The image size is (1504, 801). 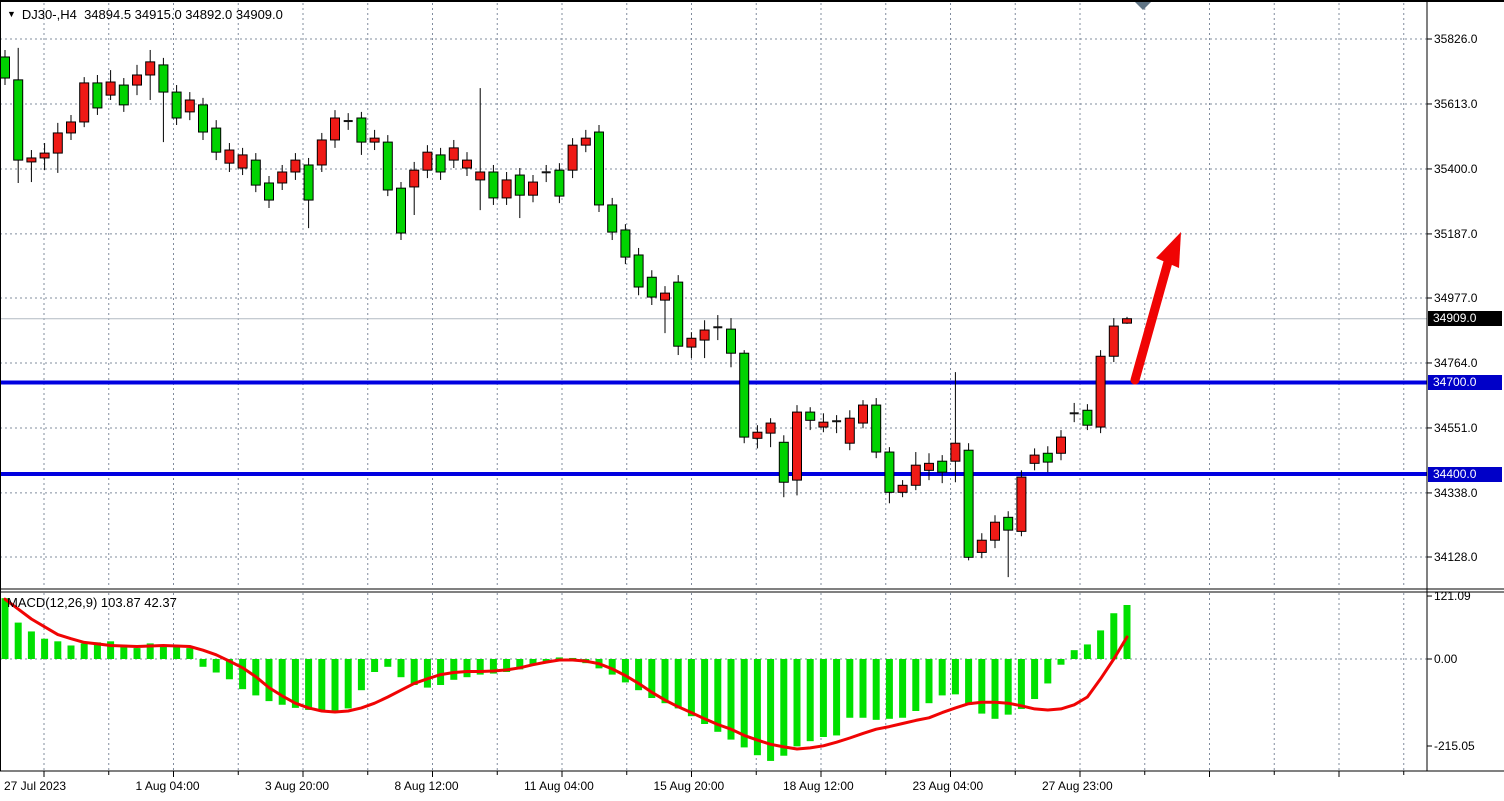 What do you see at coordinates (1456, 233) in the screenshot?
I see `price-axis-label: 35187.0` at bounding box center [1456, 233].